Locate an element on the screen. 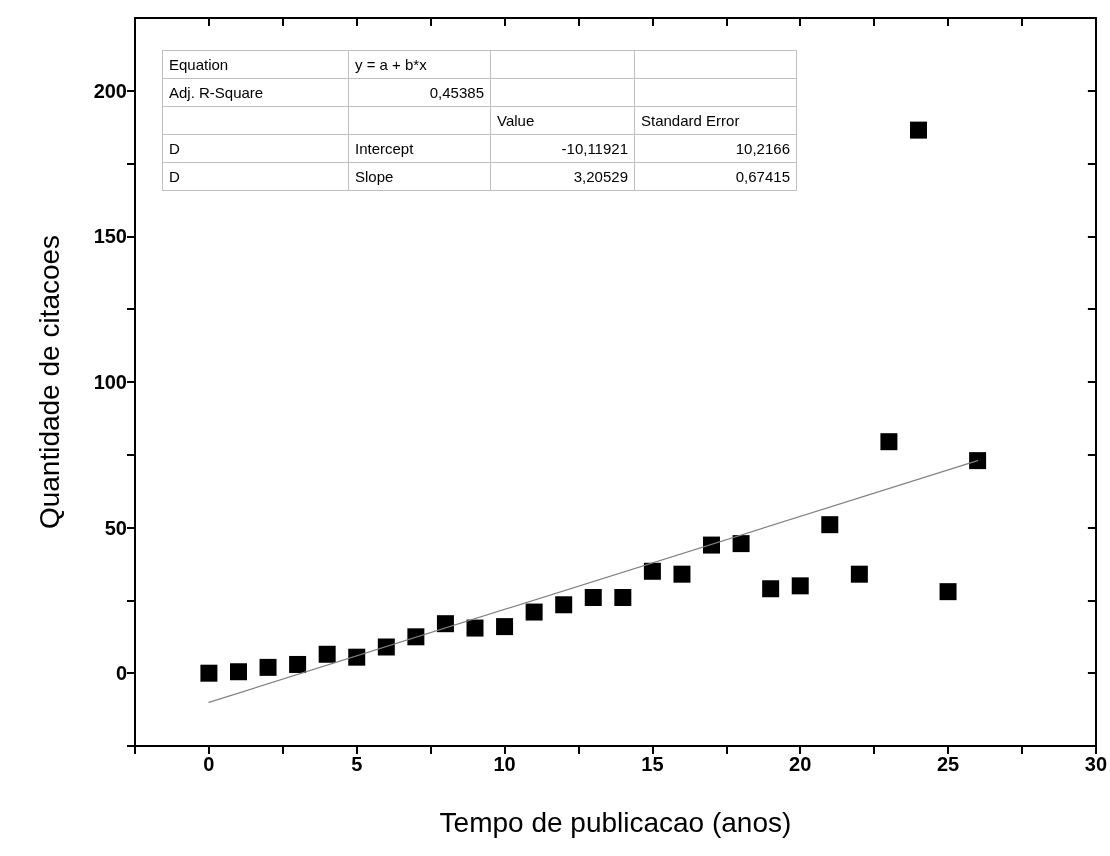 The width and height of the screenshot is (1110, 856). y-tick-label: 100 is located at coordinates (110, 382).